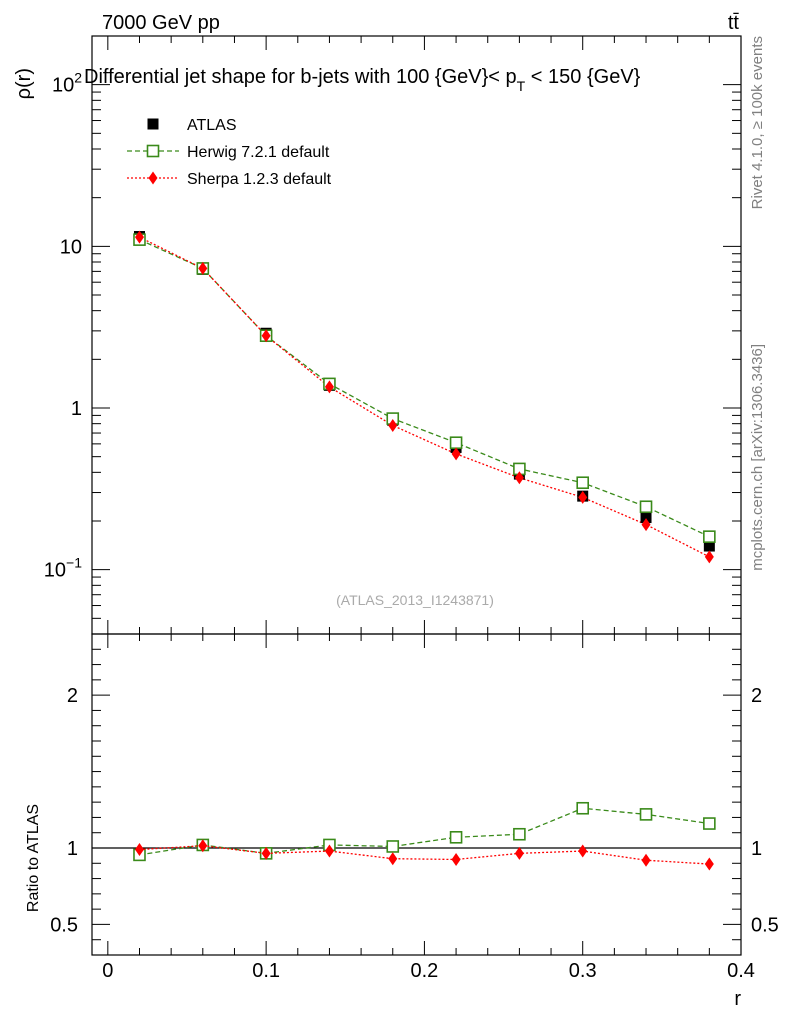 This screenshot has height=1024, width=786. Describe the element at coordinates (72, 696) in the screenshot. I see `ratio-tick-label: 2` at that location.